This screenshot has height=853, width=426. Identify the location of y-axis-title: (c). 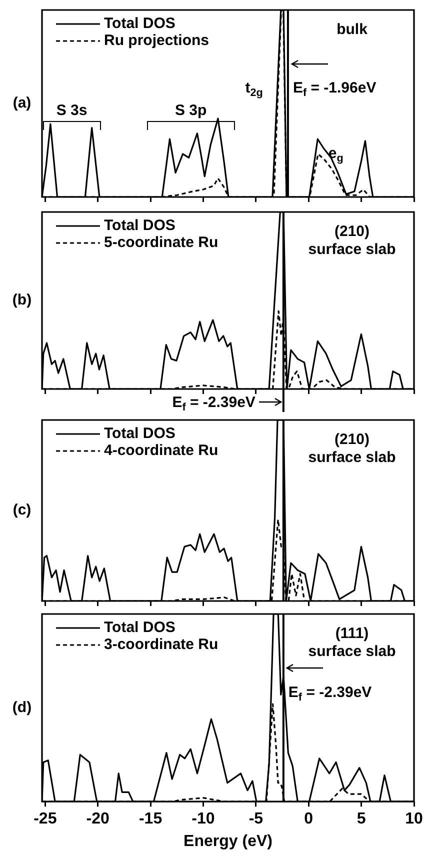
(22, 510).